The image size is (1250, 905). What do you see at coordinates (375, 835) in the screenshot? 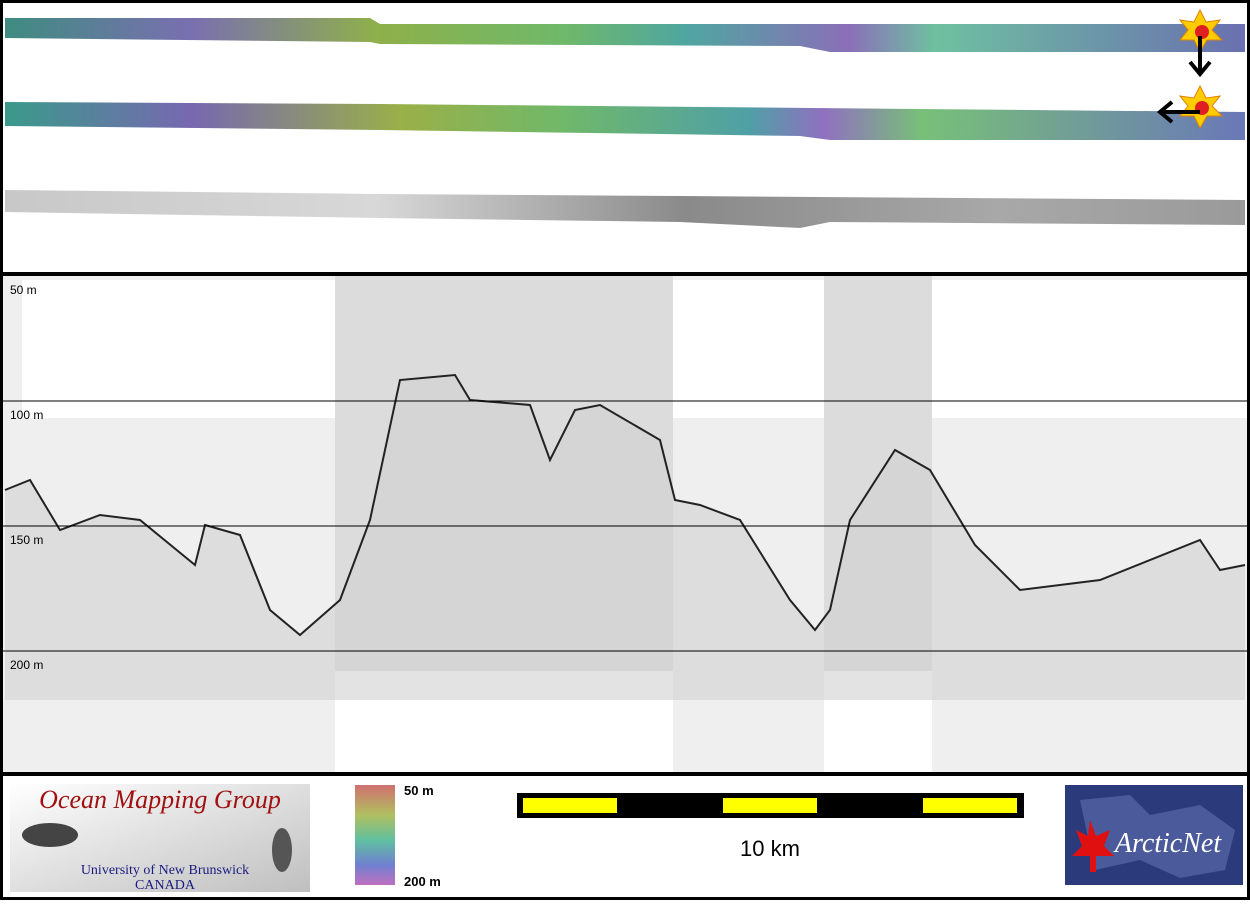
I see `colorbar` at bounding box center [375, 835].